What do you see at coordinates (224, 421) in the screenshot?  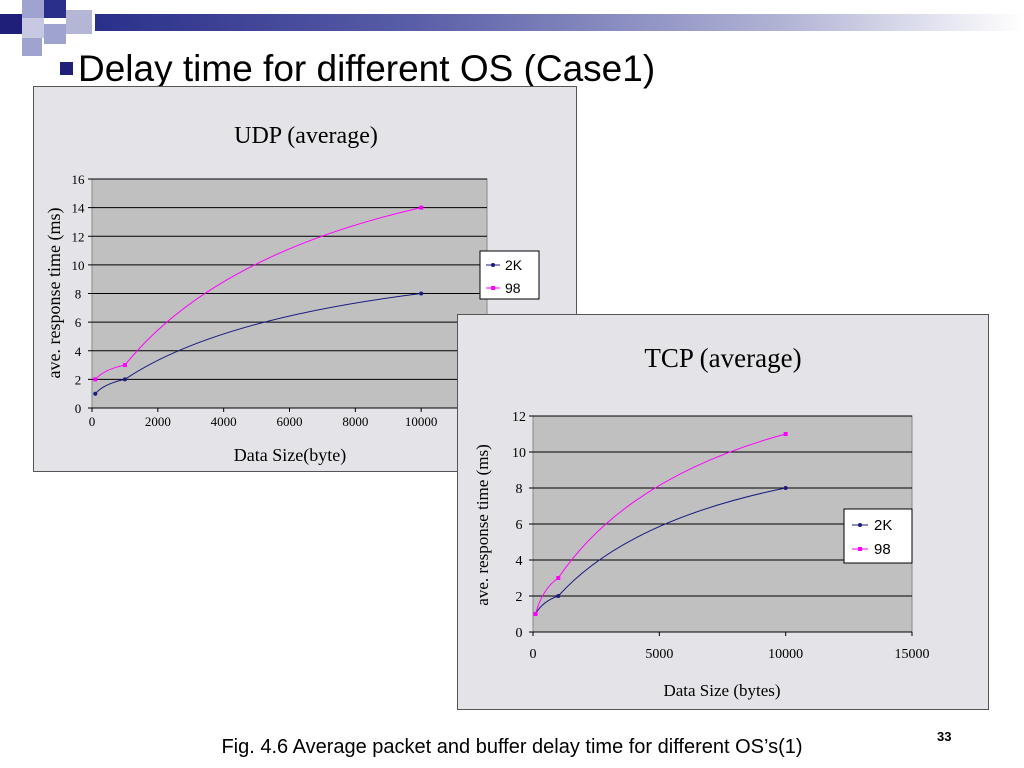 I see `x-tick-label: 4000` at bounding box center [224, 421].